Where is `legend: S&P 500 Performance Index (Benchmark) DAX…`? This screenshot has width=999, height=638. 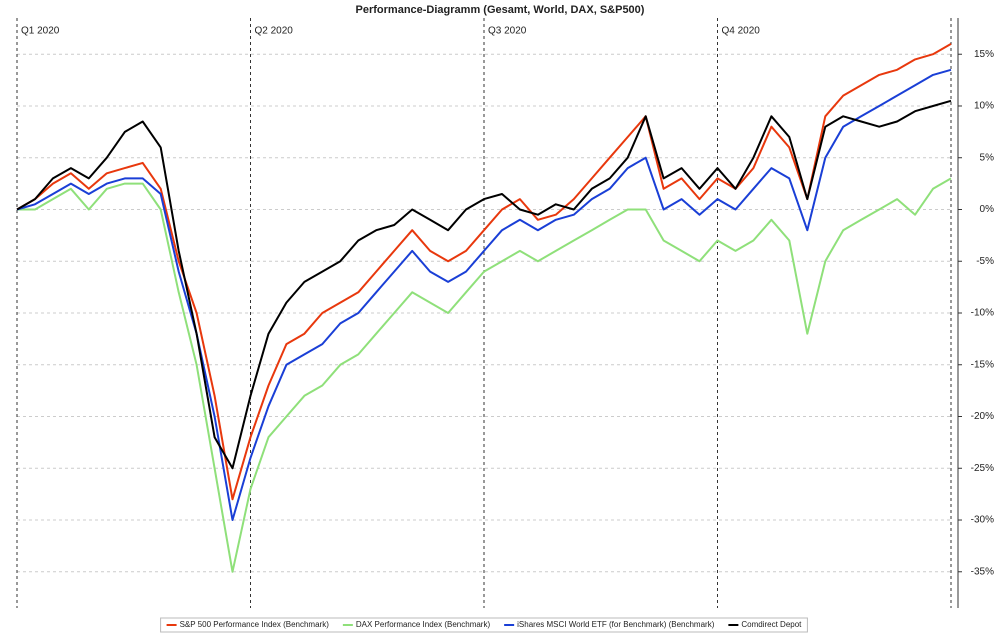 legend: S&P 500 Performance Index (Benchmark) DAX… is located at coordinates (484, 625).